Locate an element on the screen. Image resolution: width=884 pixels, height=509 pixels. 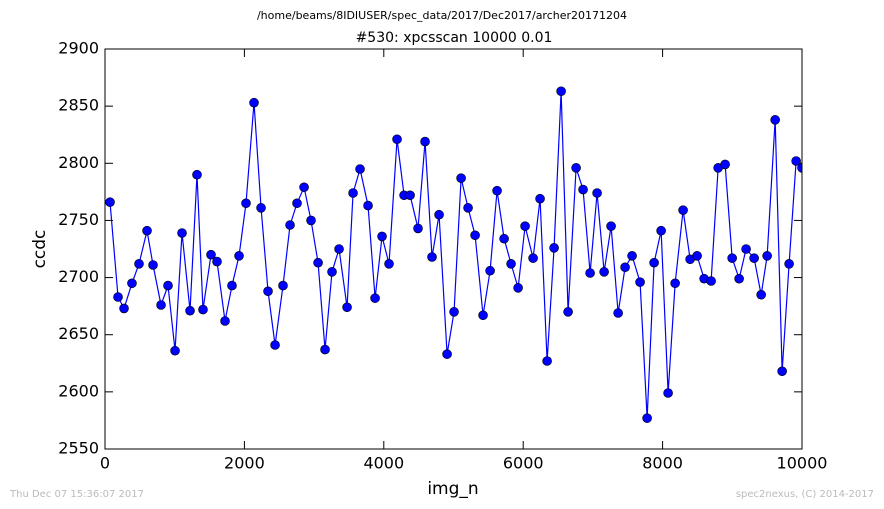
footer-right: spec2nexus, (C) 2014-2017 is located at coordinates (805, 494).